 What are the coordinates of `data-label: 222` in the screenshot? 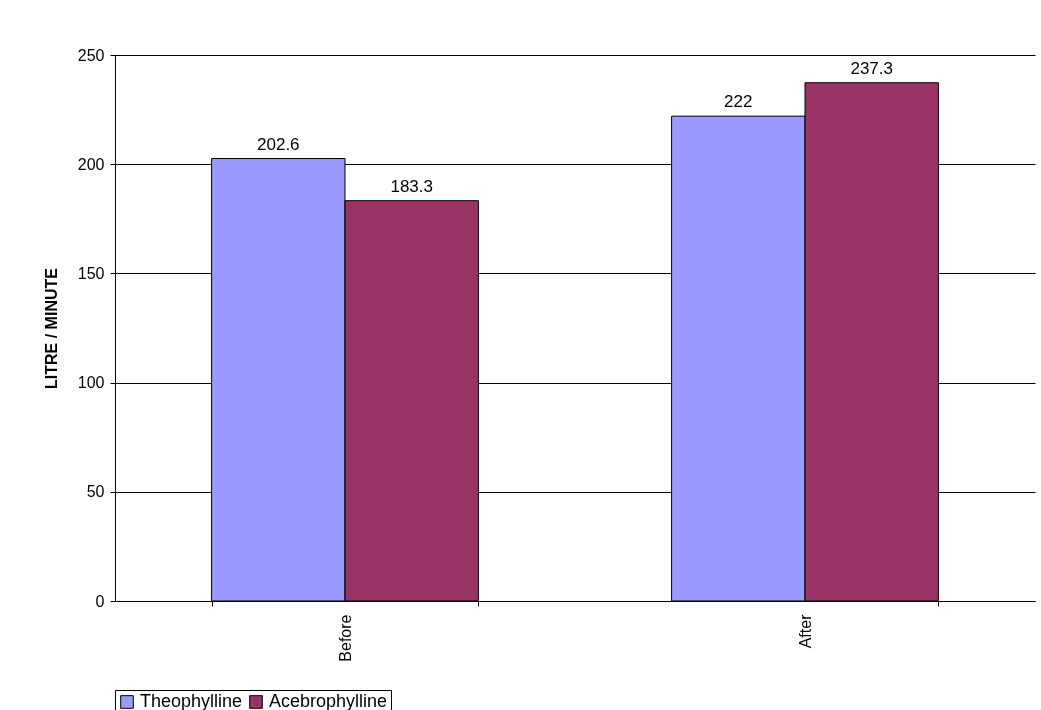 It's located at (738, 102).